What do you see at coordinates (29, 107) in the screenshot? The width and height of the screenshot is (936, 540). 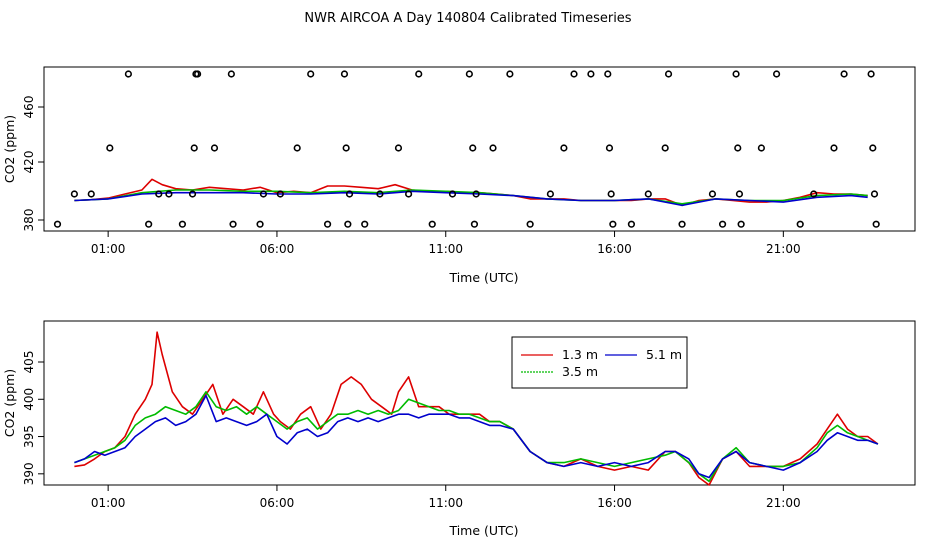 I see `y-tick-label: 460` at bounding box center [29, 107].